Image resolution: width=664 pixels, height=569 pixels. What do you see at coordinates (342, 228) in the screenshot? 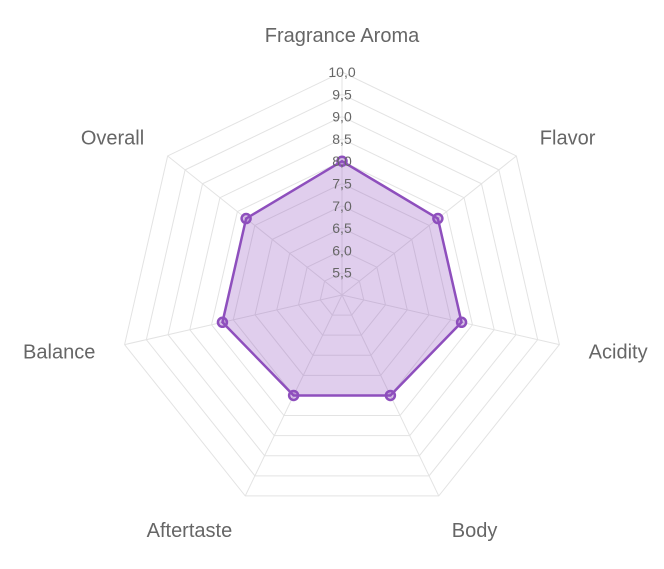
I see `tick-label: 6,5` at bounding box center [342, 228].